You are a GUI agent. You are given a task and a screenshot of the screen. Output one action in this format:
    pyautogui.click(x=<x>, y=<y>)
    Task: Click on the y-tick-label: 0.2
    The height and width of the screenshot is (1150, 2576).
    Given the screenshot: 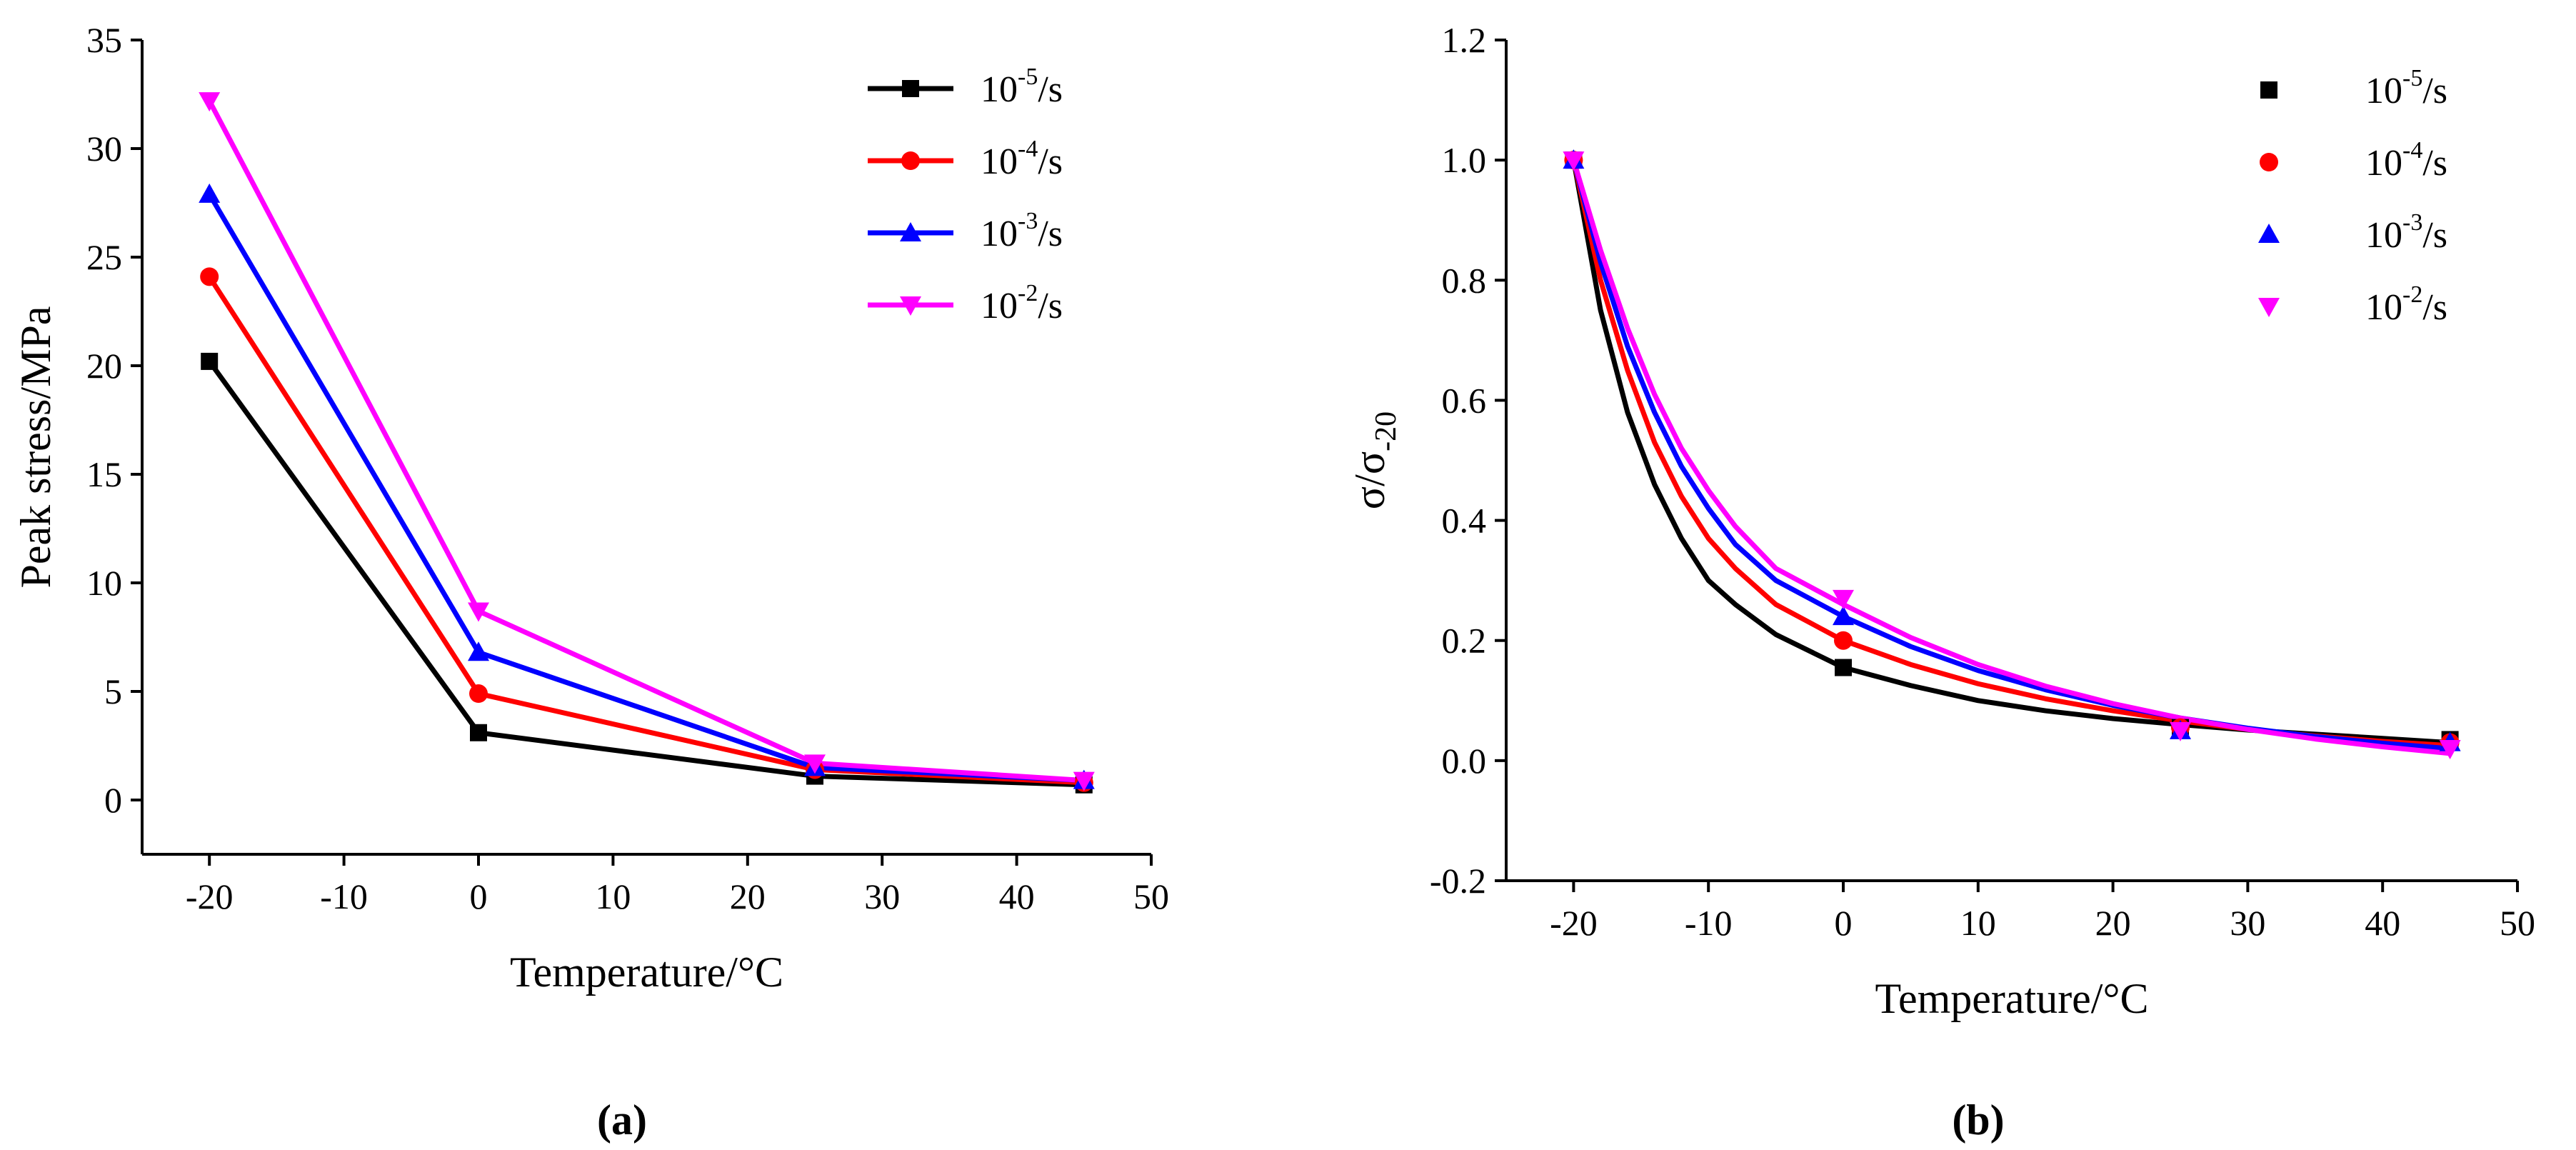 What is the action you would take?
    pyautogui.click(x=1464, y=641)
    